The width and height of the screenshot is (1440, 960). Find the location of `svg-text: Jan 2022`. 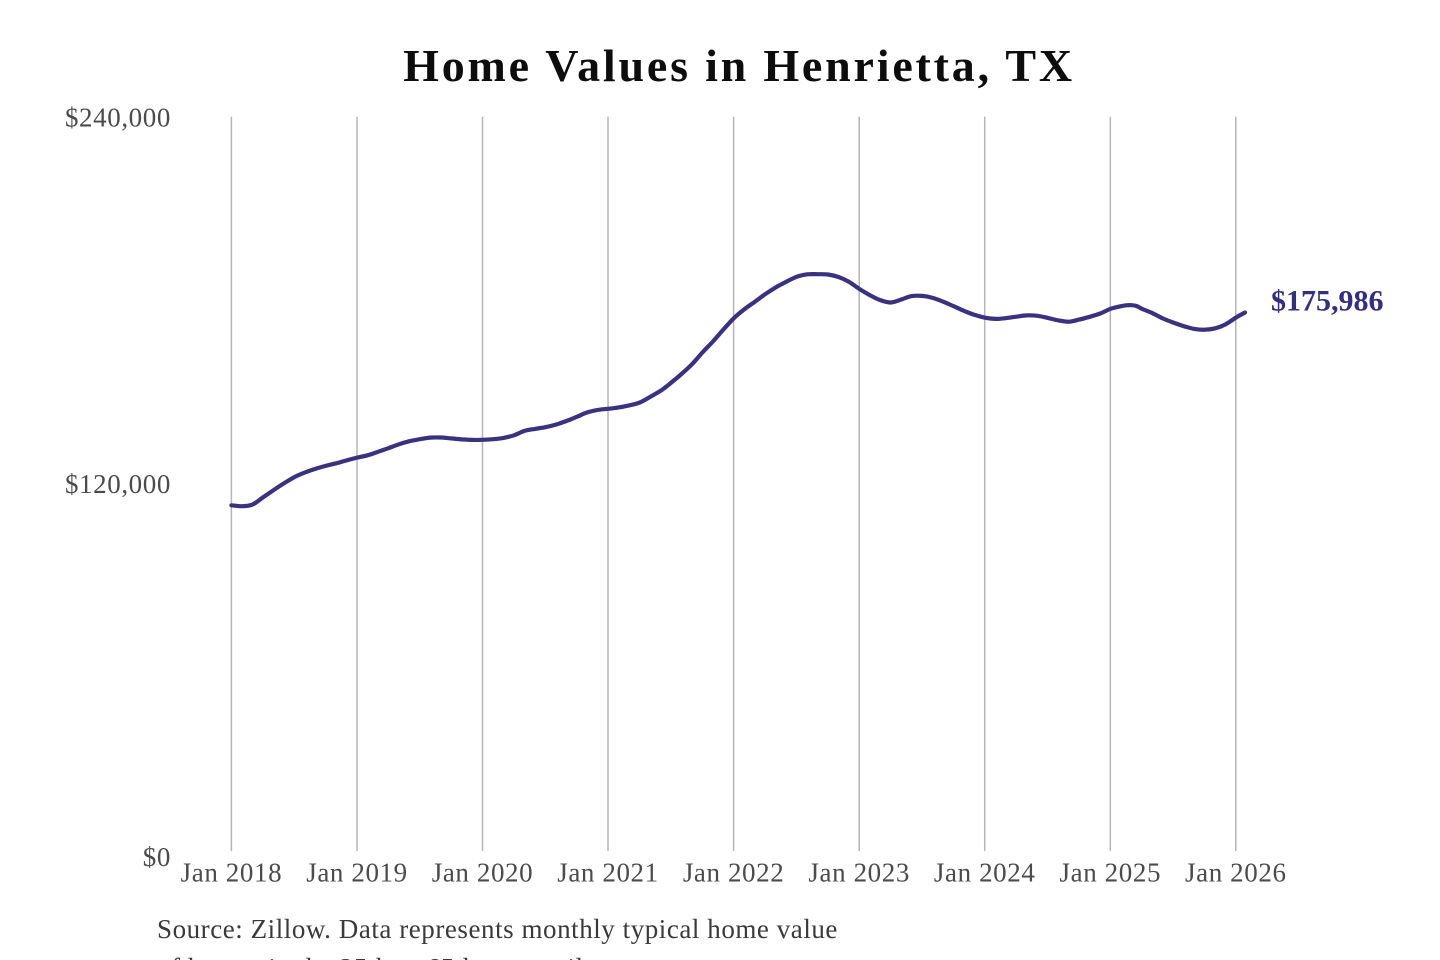

svg-text: Jan 2022 is located at coordinates (734, 873).